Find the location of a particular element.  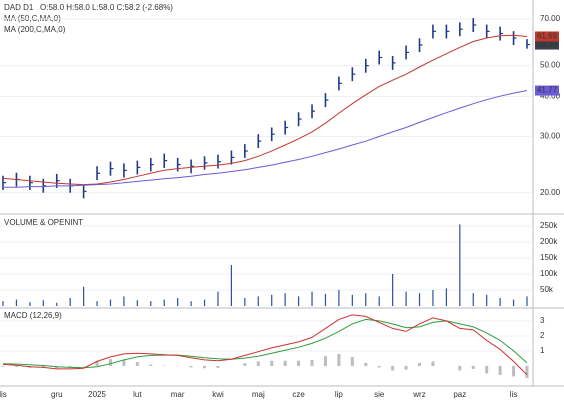

y-tick-label: 70.00 is located at coordinates (550, 18).